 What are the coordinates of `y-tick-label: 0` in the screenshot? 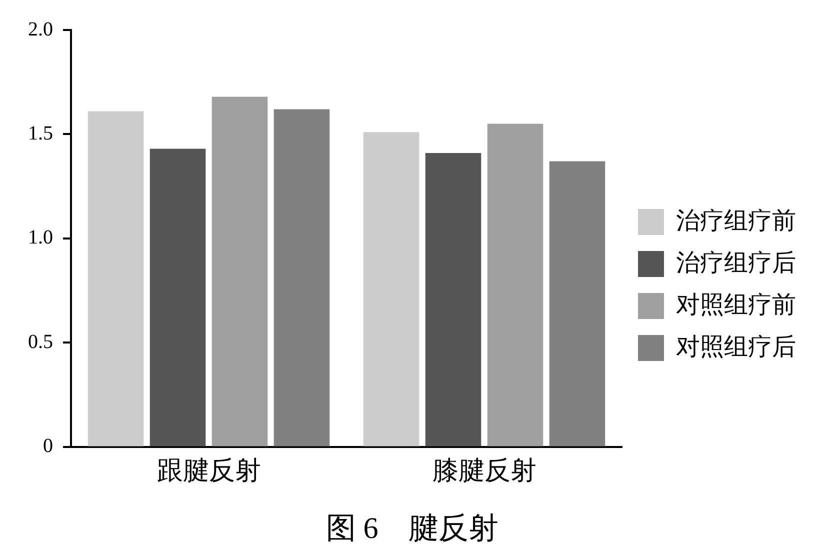 It's located at (48, 446).